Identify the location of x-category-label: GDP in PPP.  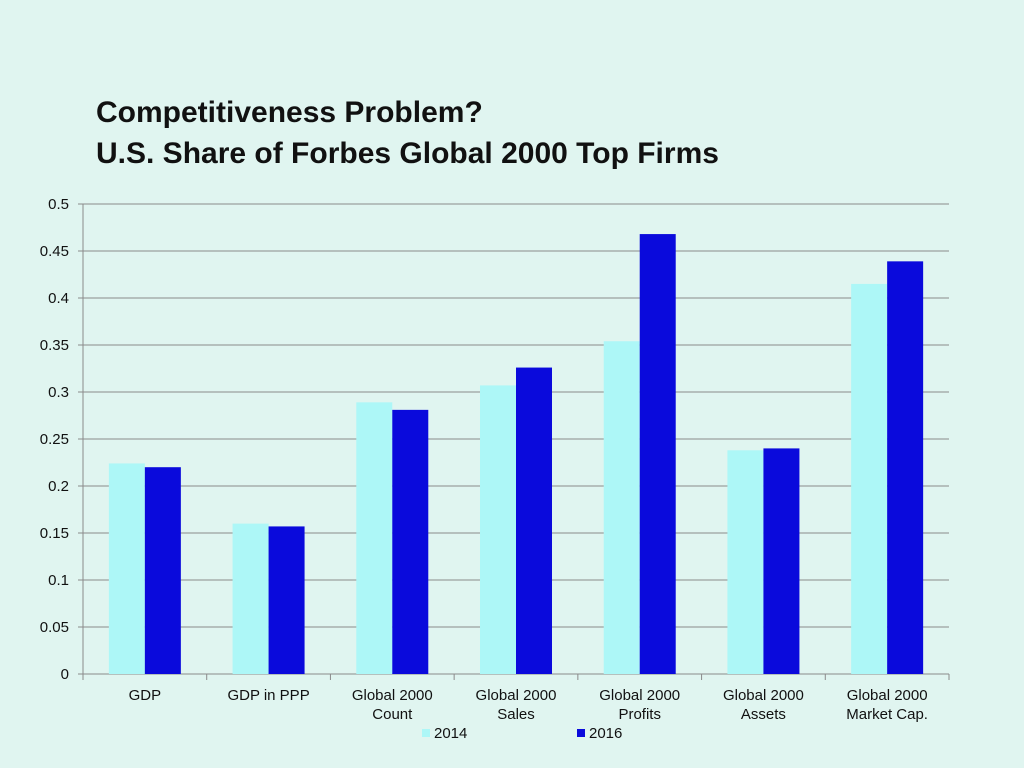
(268, 695).